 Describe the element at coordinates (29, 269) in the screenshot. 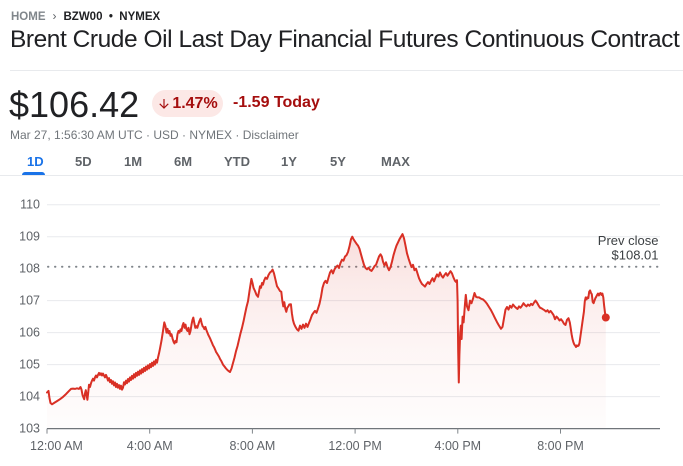

I see `svg-text: 108` at that location.